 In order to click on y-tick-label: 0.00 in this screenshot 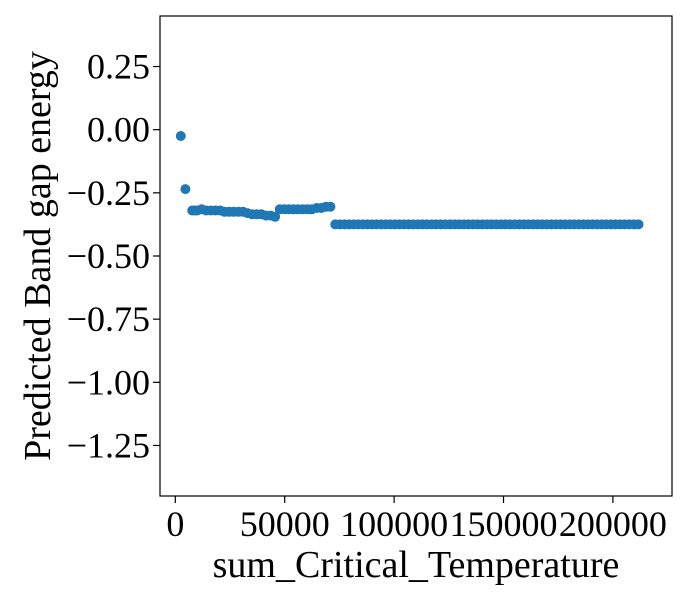, I will do `click(118, 130)`.